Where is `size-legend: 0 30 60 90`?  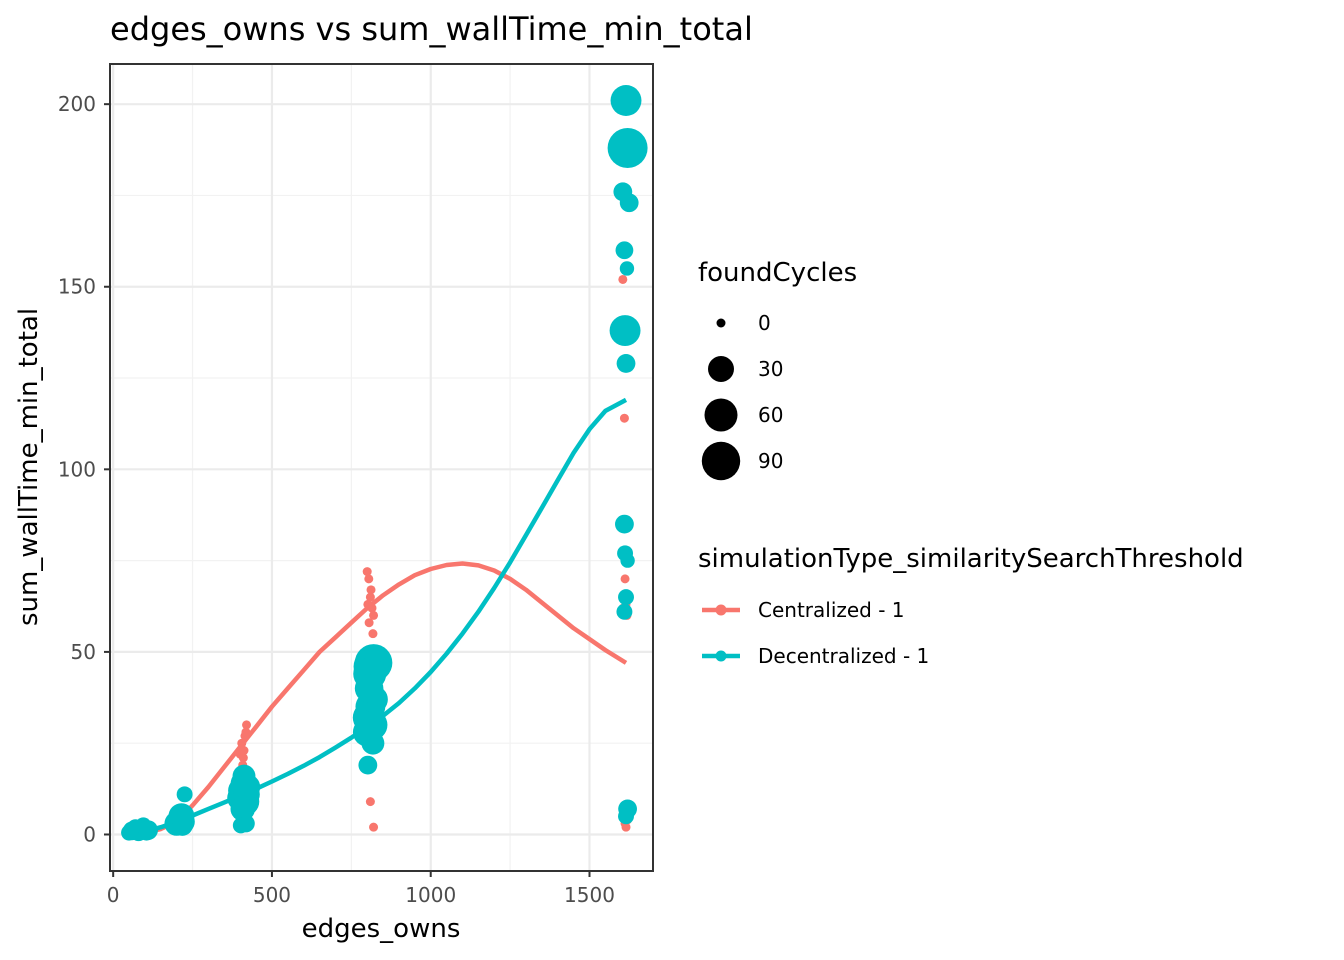
size-legend: 0 30 60 90 is located at coordinates (742, 396).